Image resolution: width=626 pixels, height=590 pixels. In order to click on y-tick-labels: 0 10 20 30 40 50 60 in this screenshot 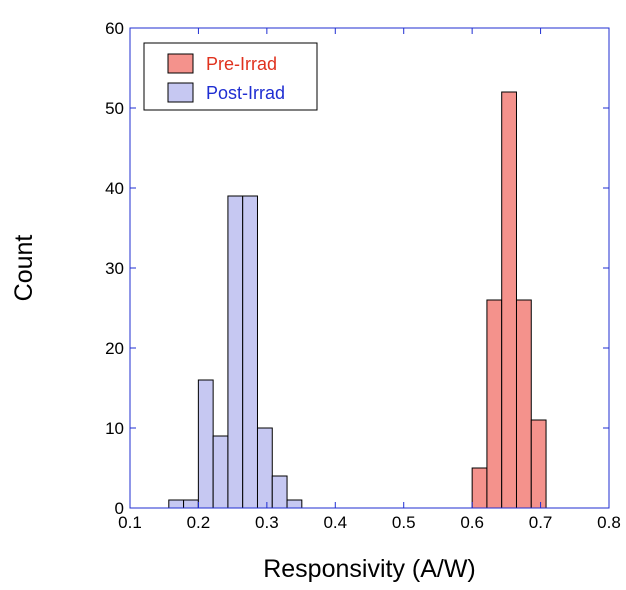, I will do `click(114, 268)`.